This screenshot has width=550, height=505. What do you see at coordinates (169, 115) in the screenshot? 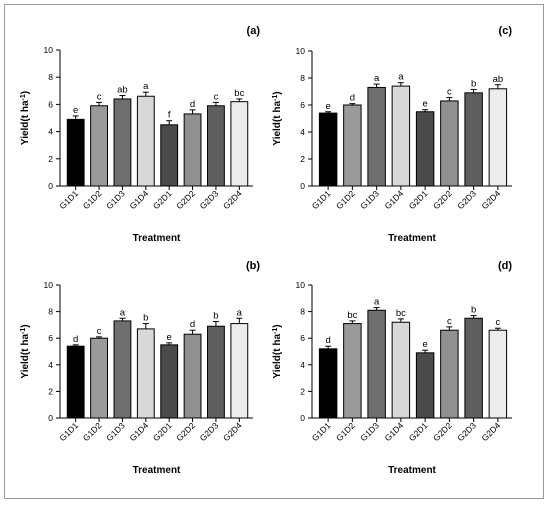
I see `significance-letter: f` at bounding box center [169, 115].